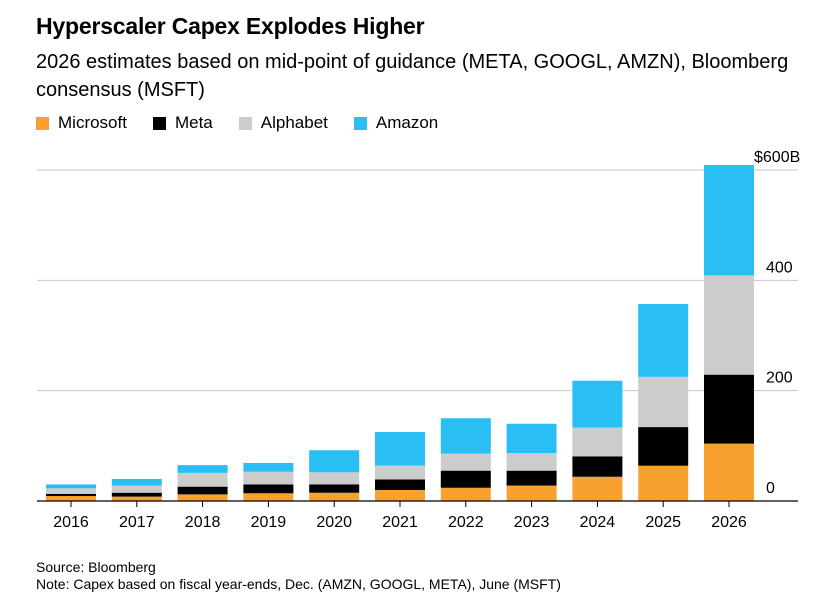 This screenshot has width=832, height=613. I want to click on x-tick-label: 2026, so click(729, 522).